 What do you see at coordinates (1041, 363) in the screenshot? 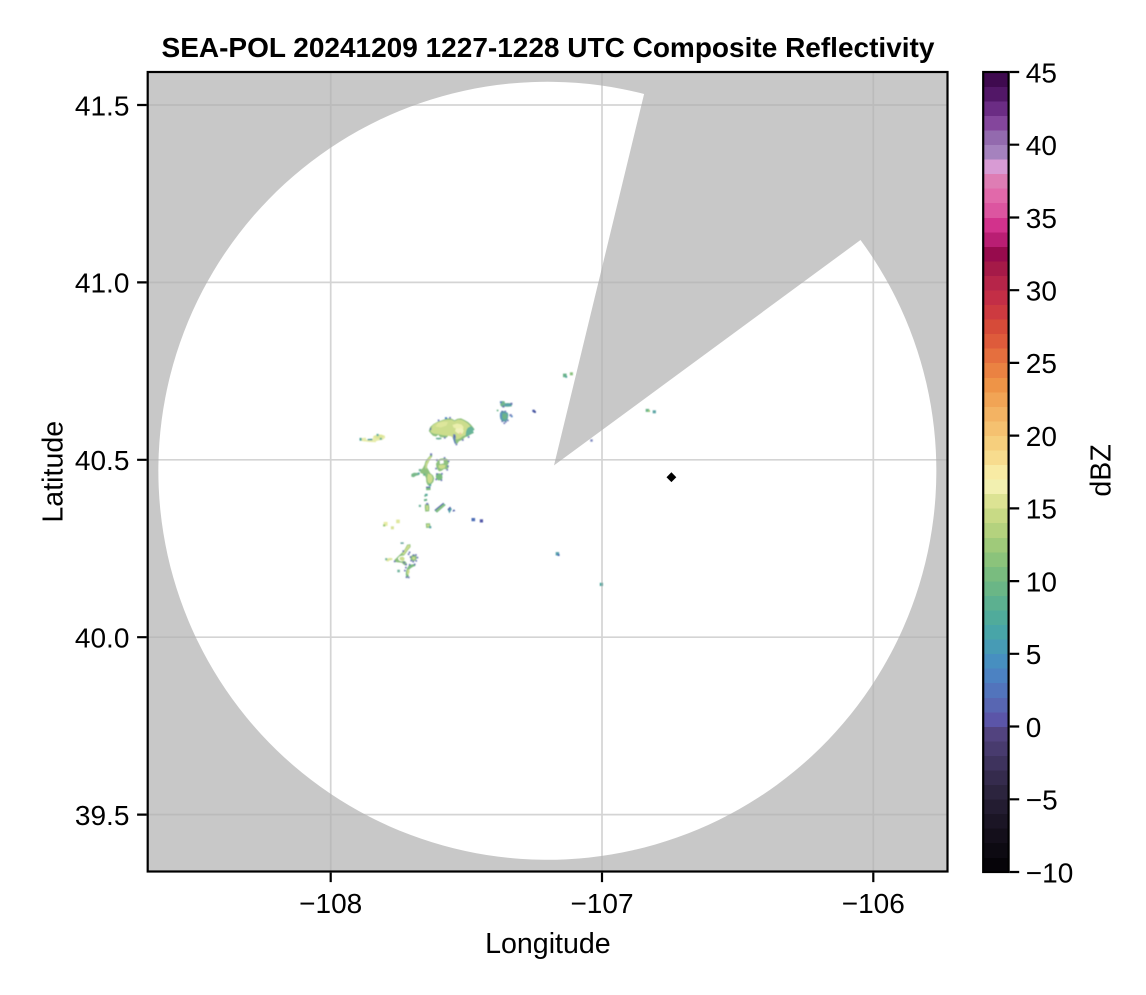
I see `svg-text: 25` at bounding box center [1041, 363].